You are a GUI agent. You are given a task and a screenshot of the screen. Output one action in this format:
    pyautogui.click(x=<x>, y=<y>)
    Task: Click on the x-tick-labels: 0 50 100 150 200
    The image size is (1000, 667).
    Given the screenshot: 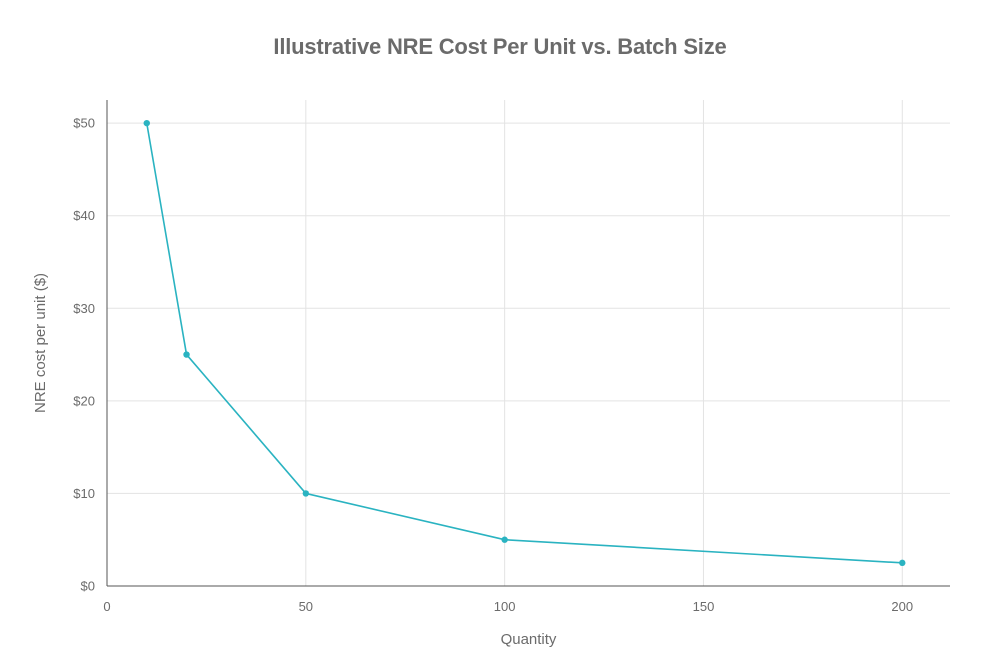 What is the action you would take?
    pyautogui.click(x=508, y=606)
    